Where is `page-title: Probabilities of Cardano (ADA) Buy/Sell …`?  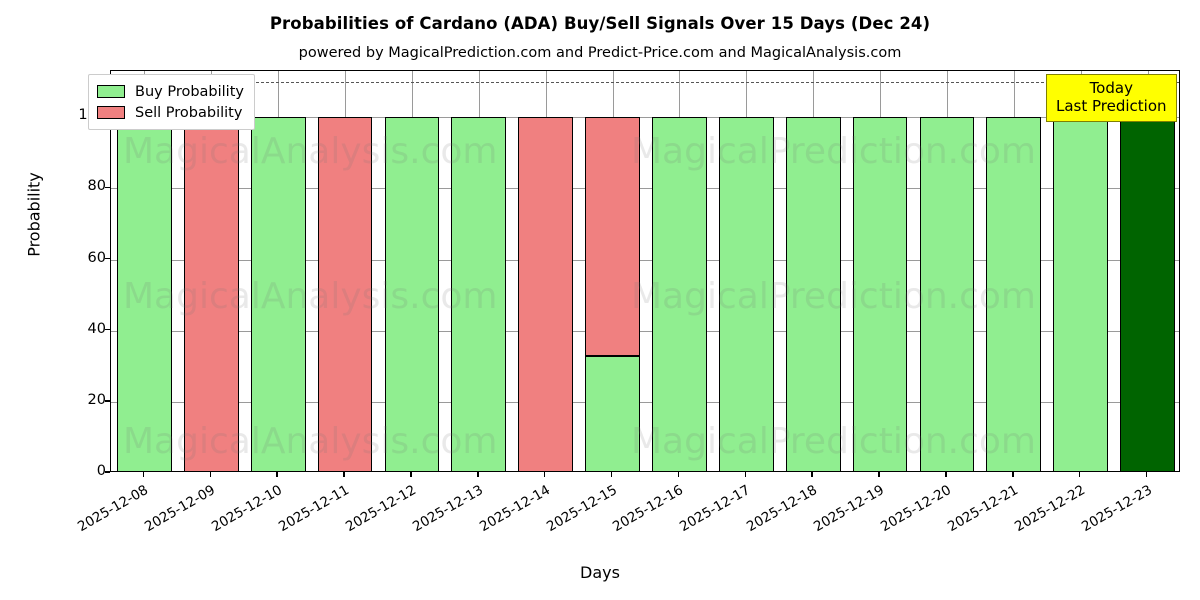
page-title: Probabilities of Cardano (ADA) Buy/Sell … is located at coordinates (600, 23).